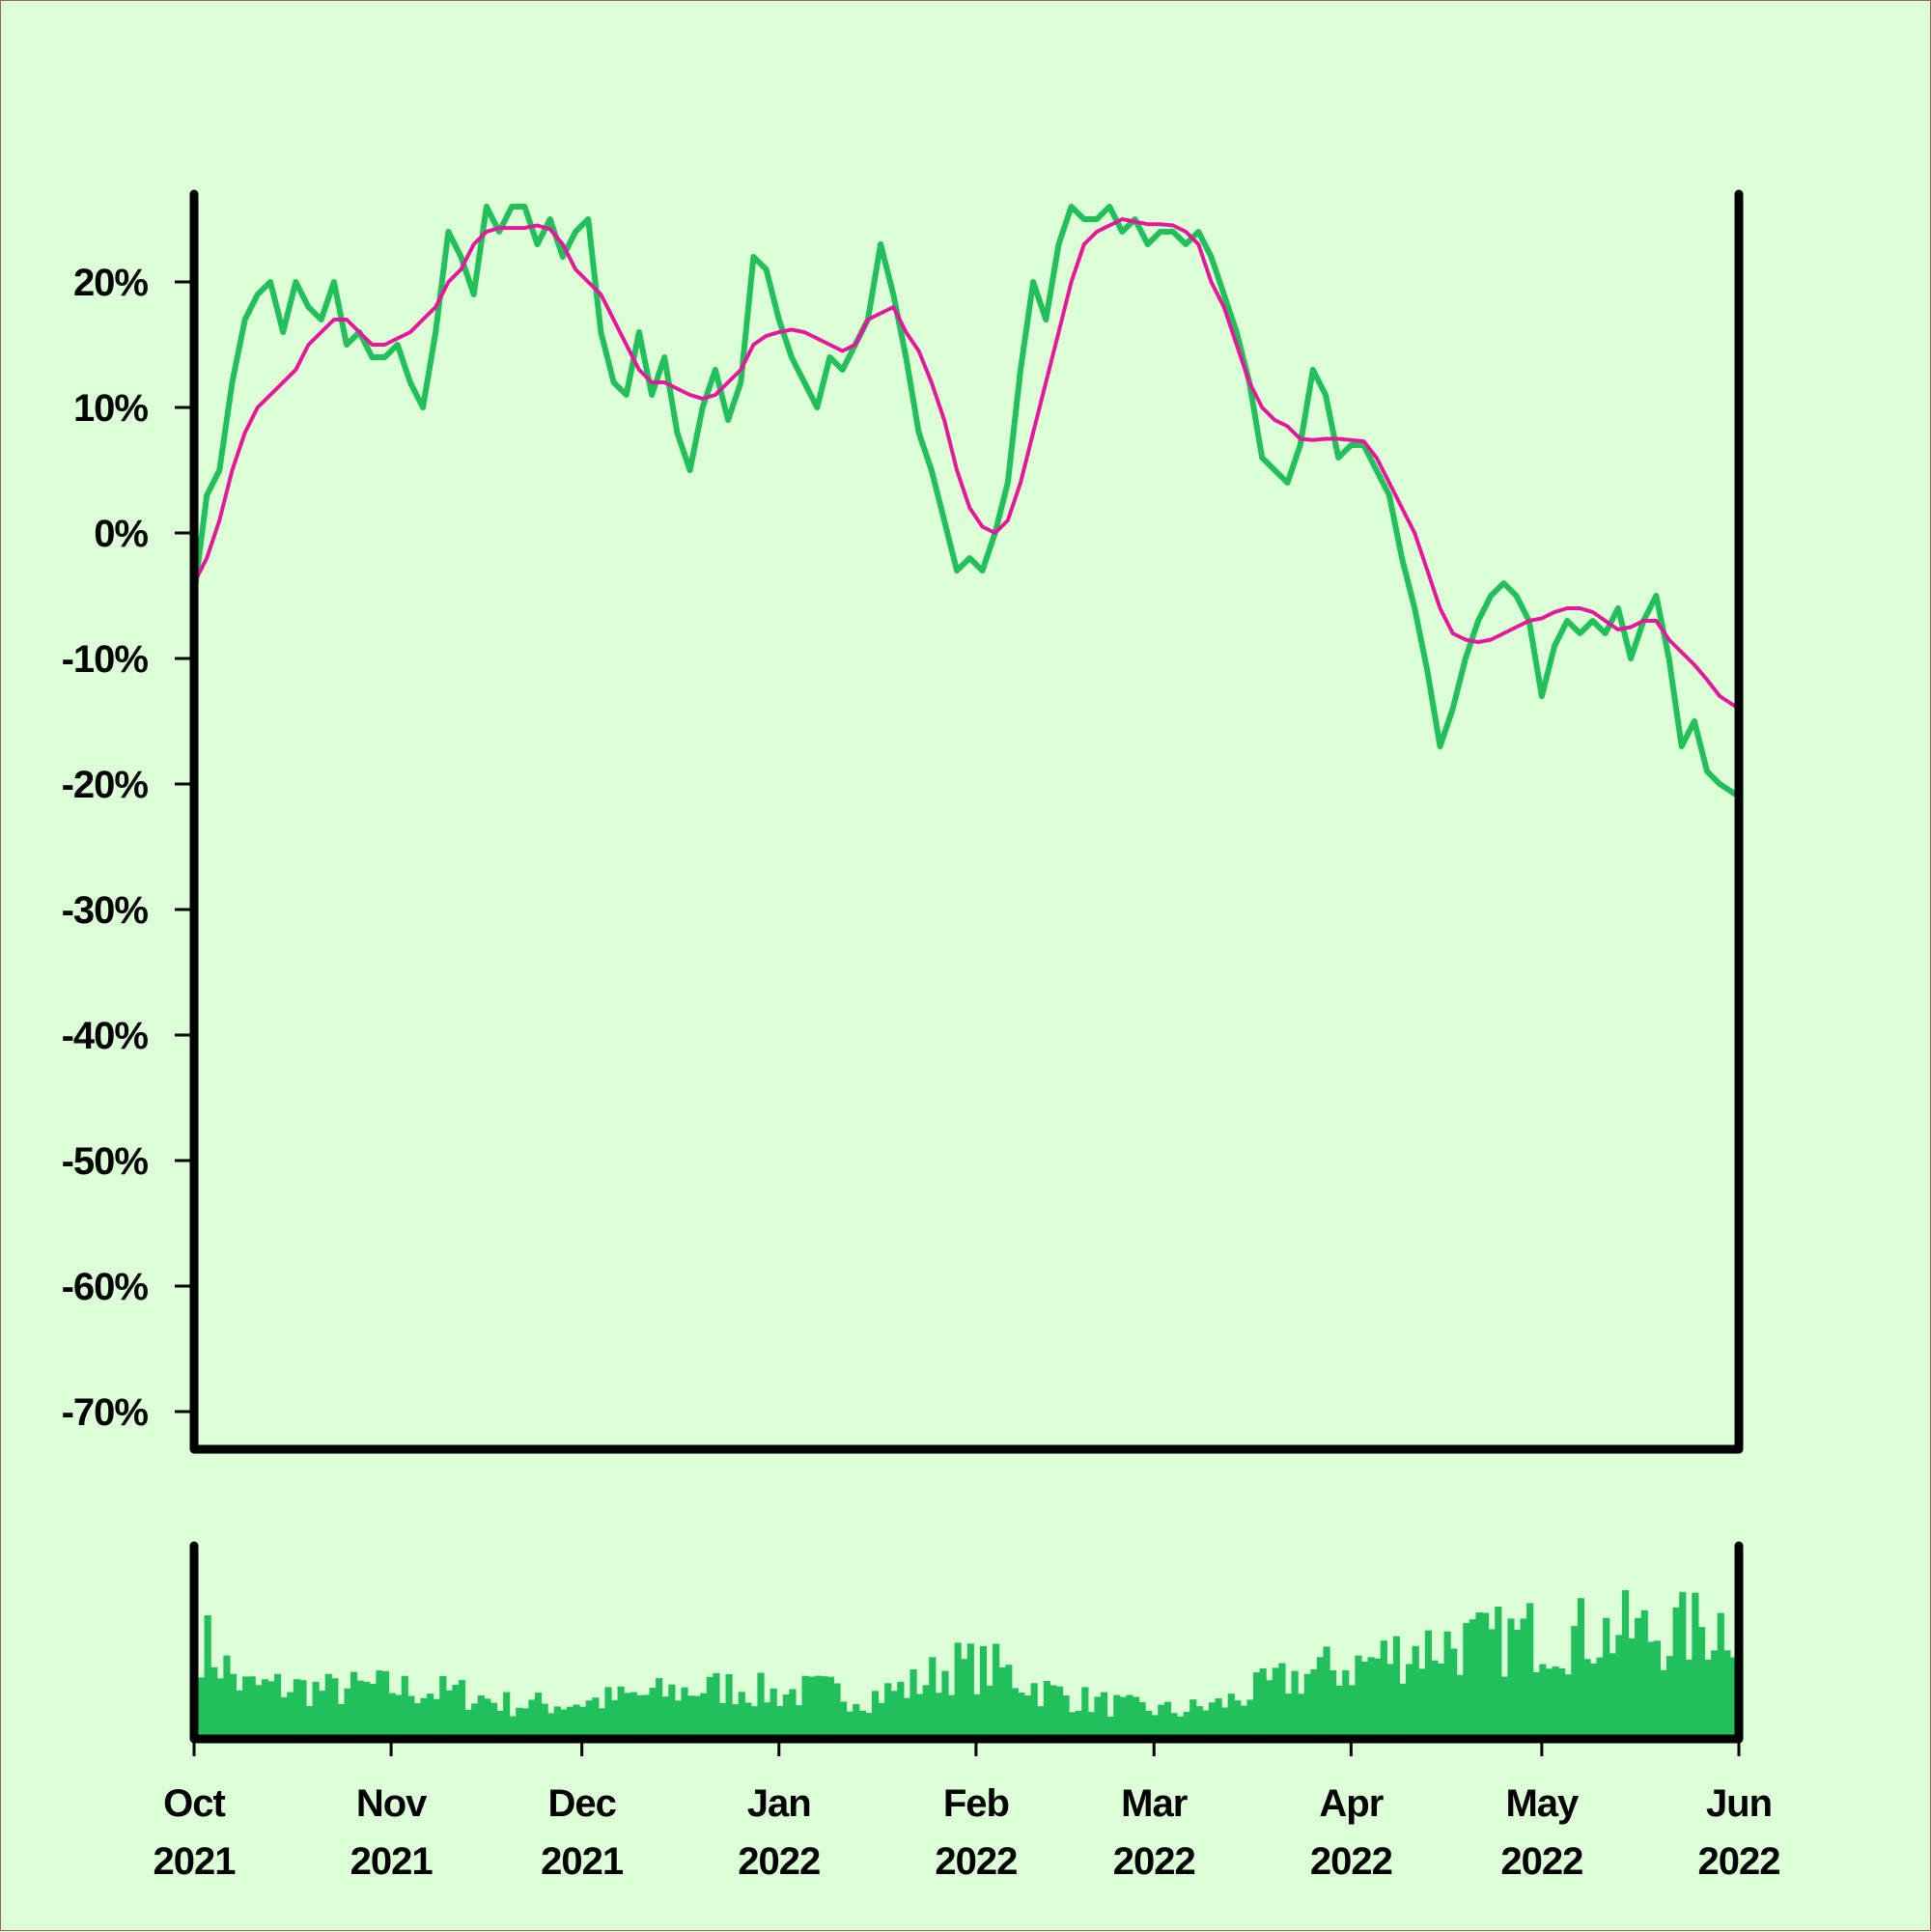  Describe the element at coordinates (105, 1161) in the screenshot. I see `y-tick-label: -50%` at that location.